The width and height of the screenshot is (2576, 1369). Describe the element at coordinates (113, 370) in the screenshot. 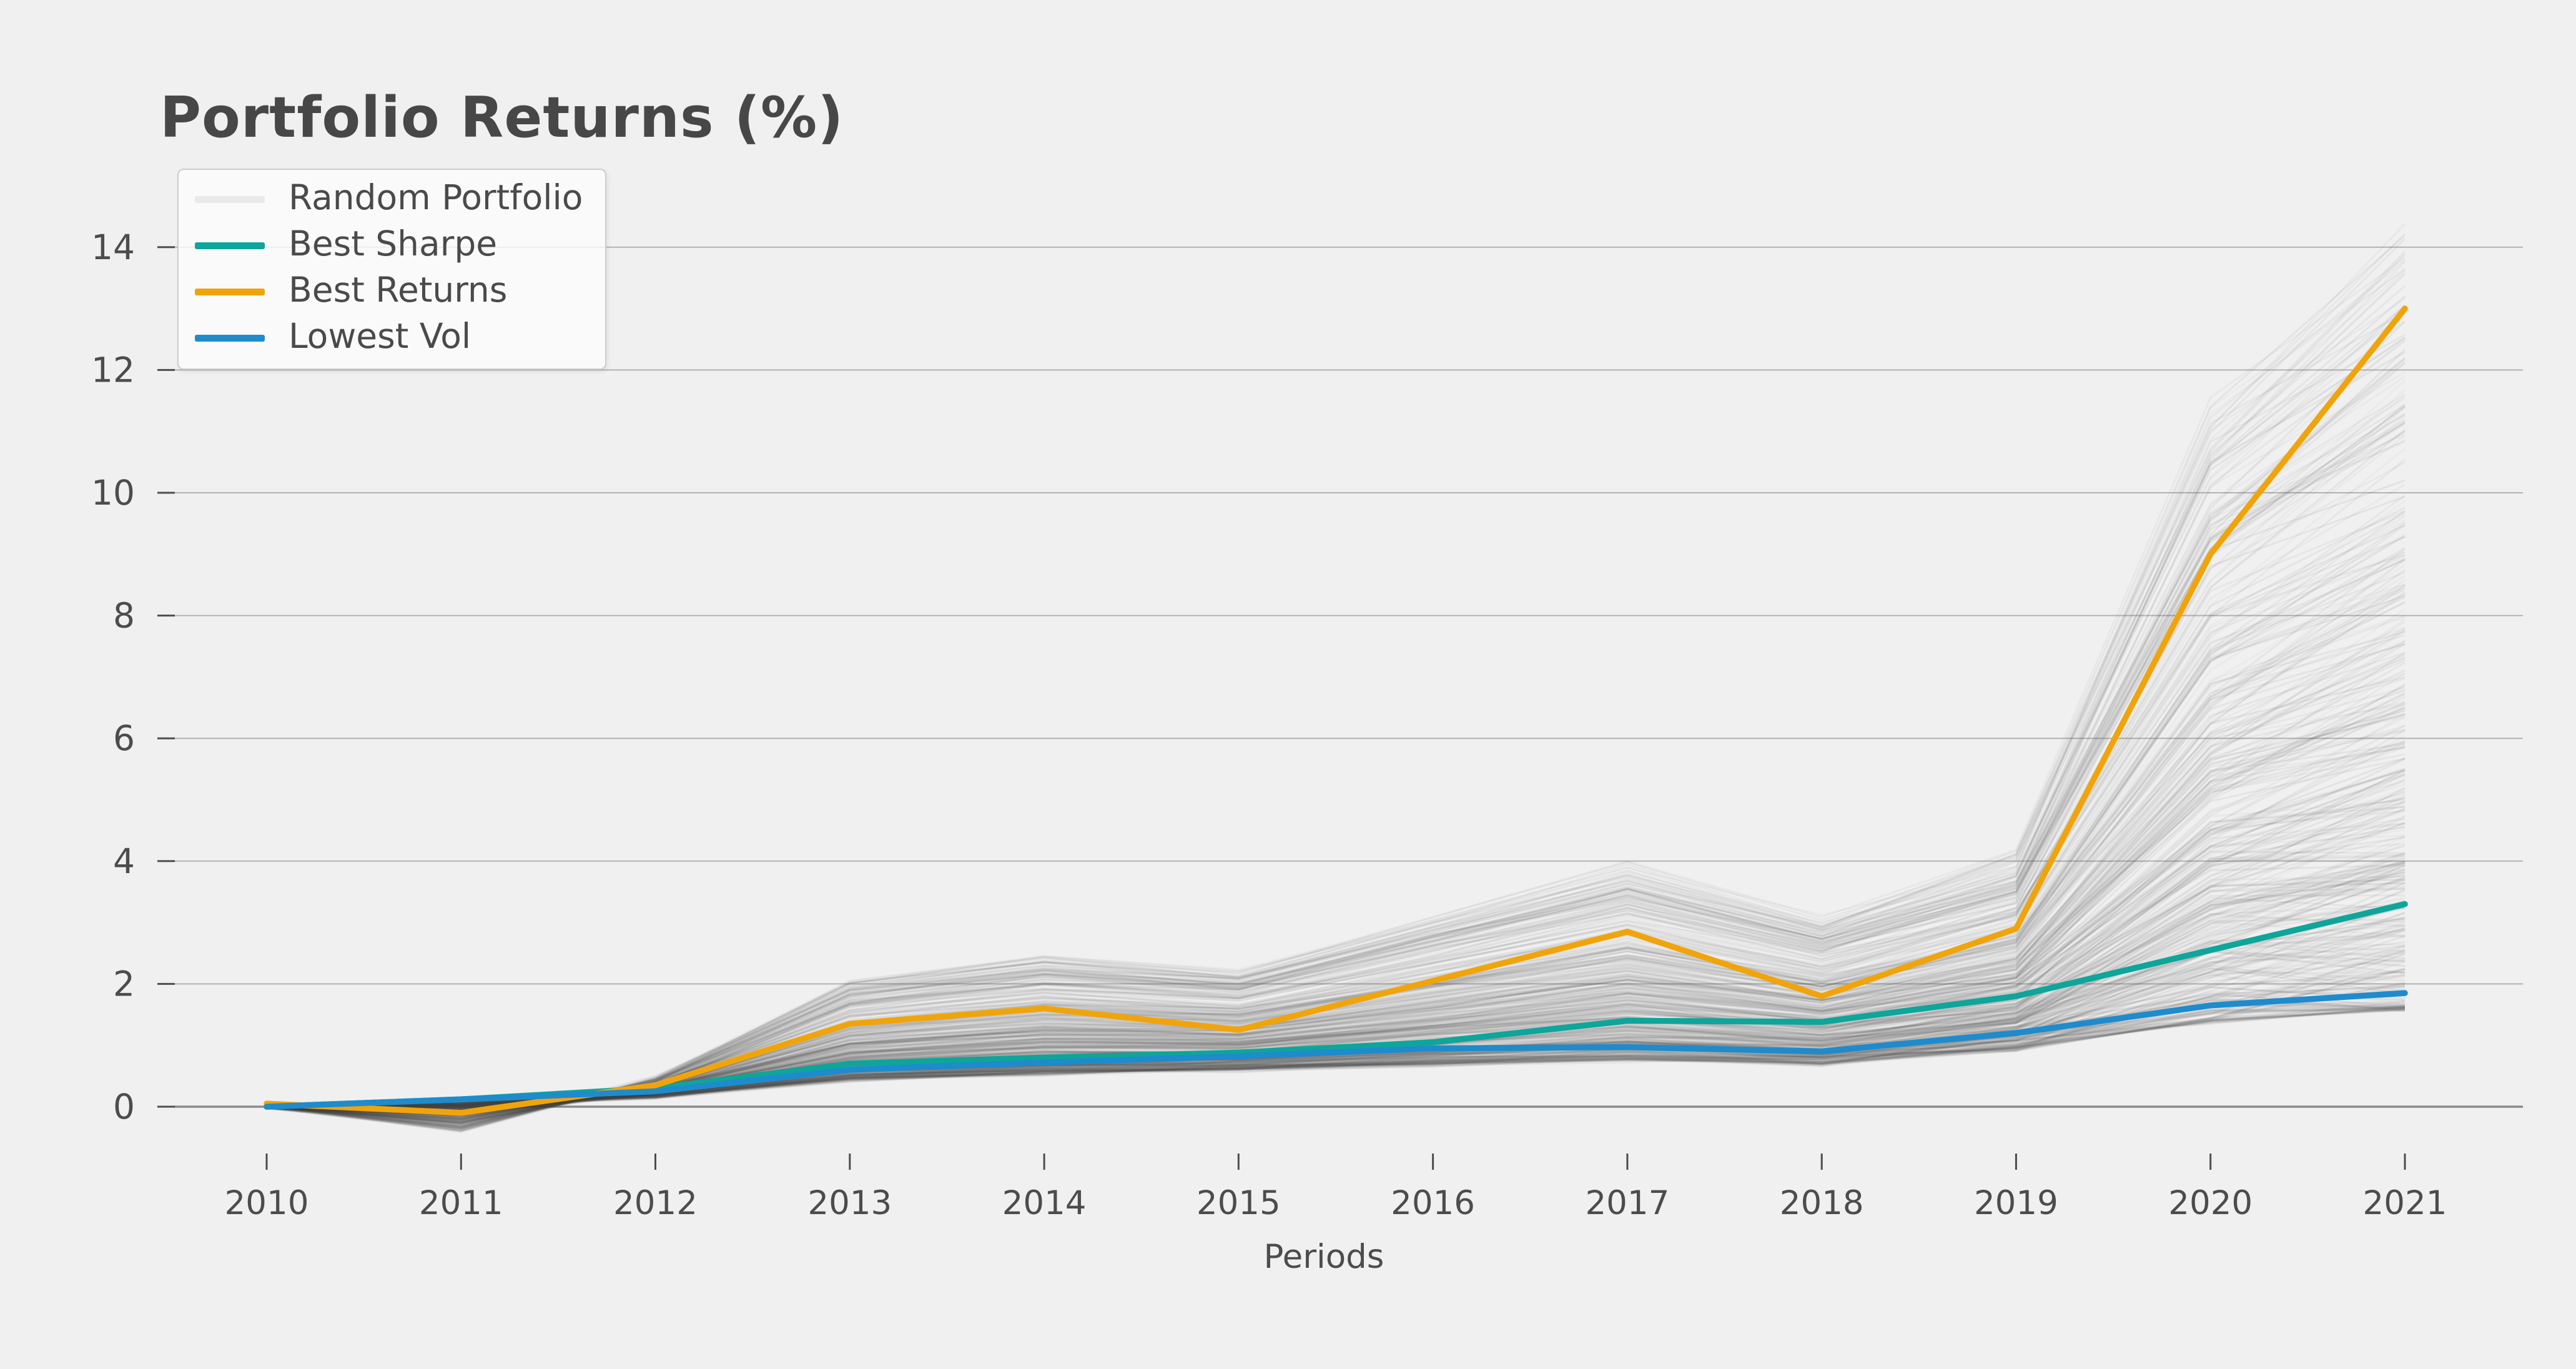

I see `y-tick-label: 12` at that location.